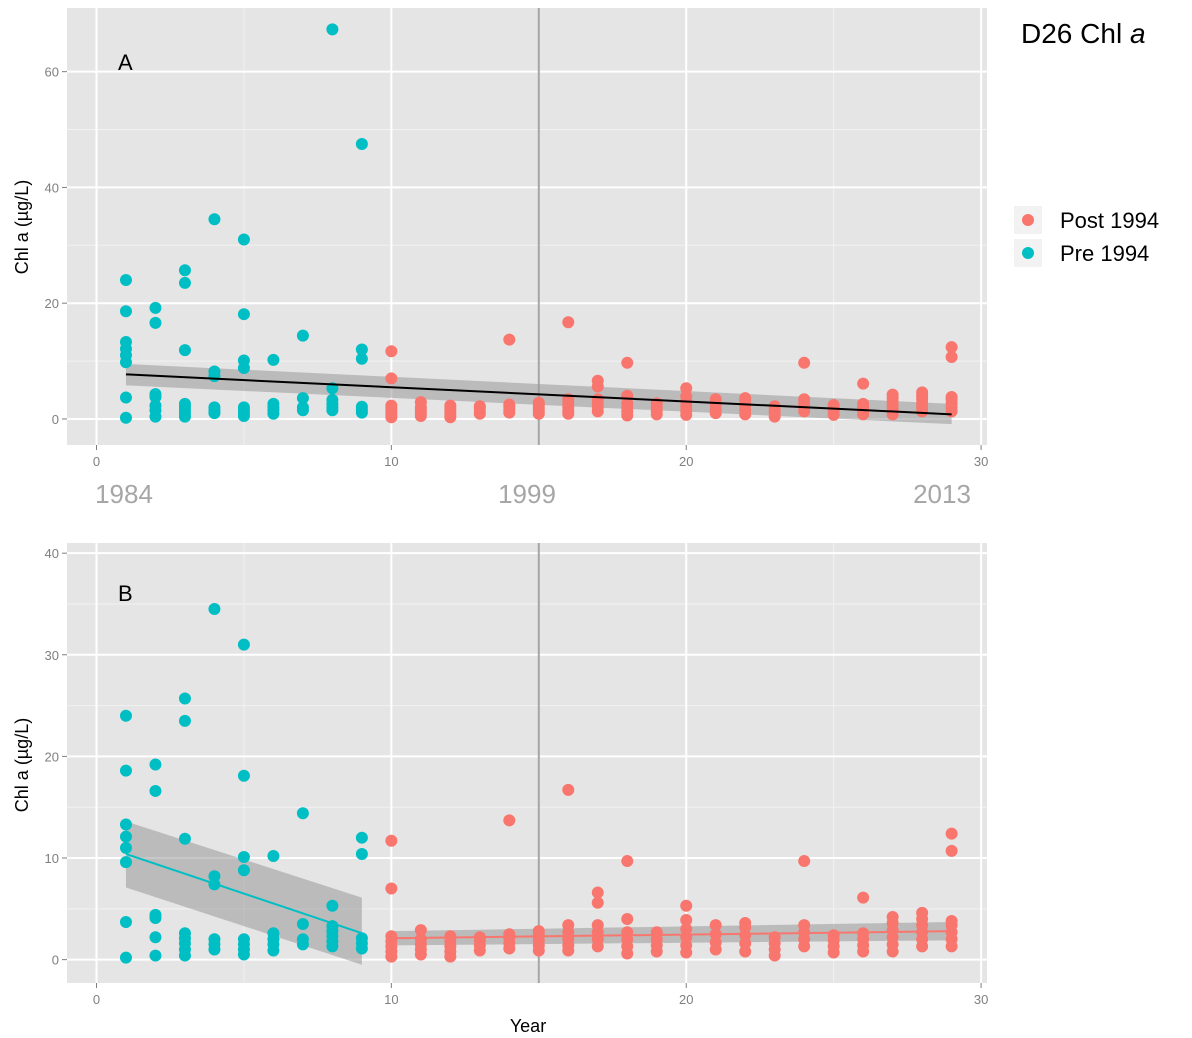  Describe the element at coordinates (1028, 220) in the screenshot. I see `legend-key-post-1994` at that location.